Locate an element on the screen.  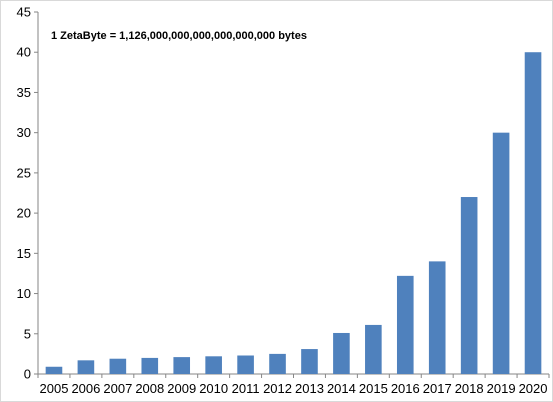
bar-2019 is located at coordinates (501, 253).